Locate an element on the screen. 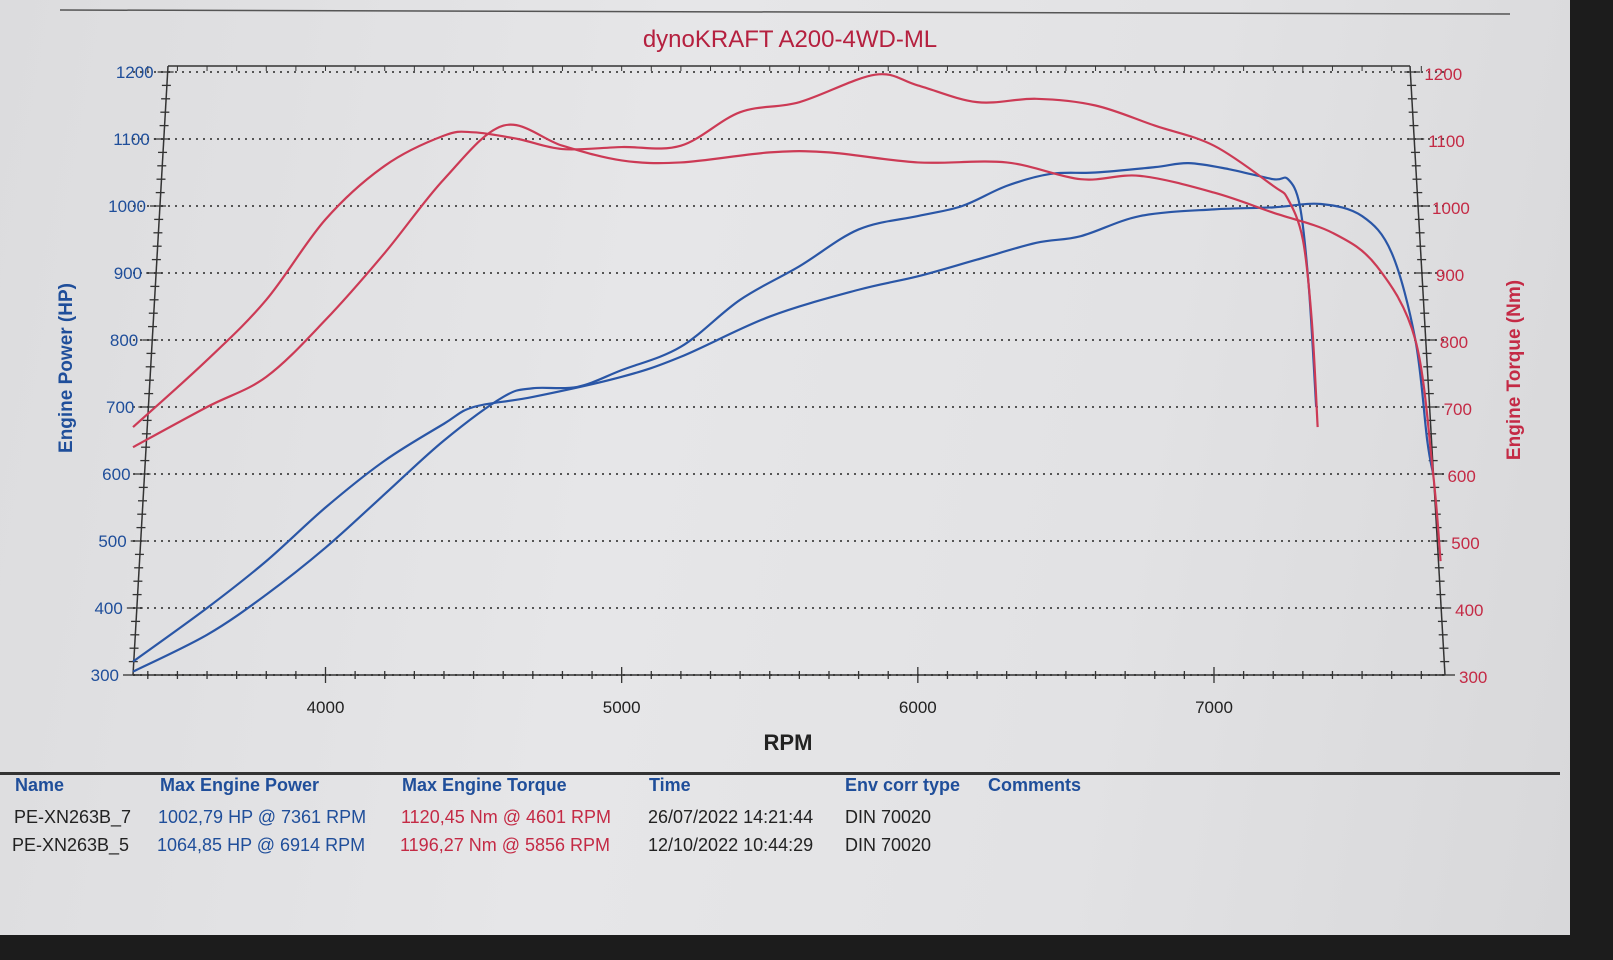  row2-name: PE-XN263B_5 is located at coordinates (71, 845).